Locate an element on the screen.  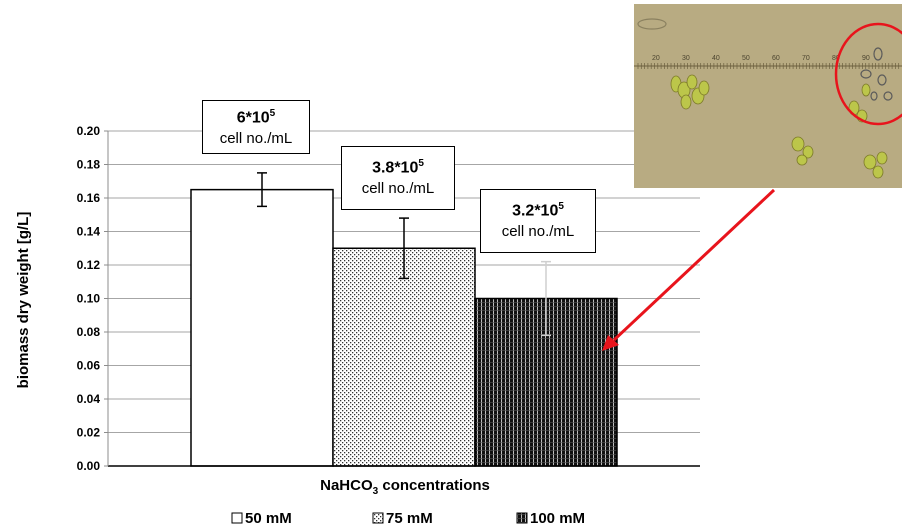
micrometer-ticks is located at coordinates (768, 66).